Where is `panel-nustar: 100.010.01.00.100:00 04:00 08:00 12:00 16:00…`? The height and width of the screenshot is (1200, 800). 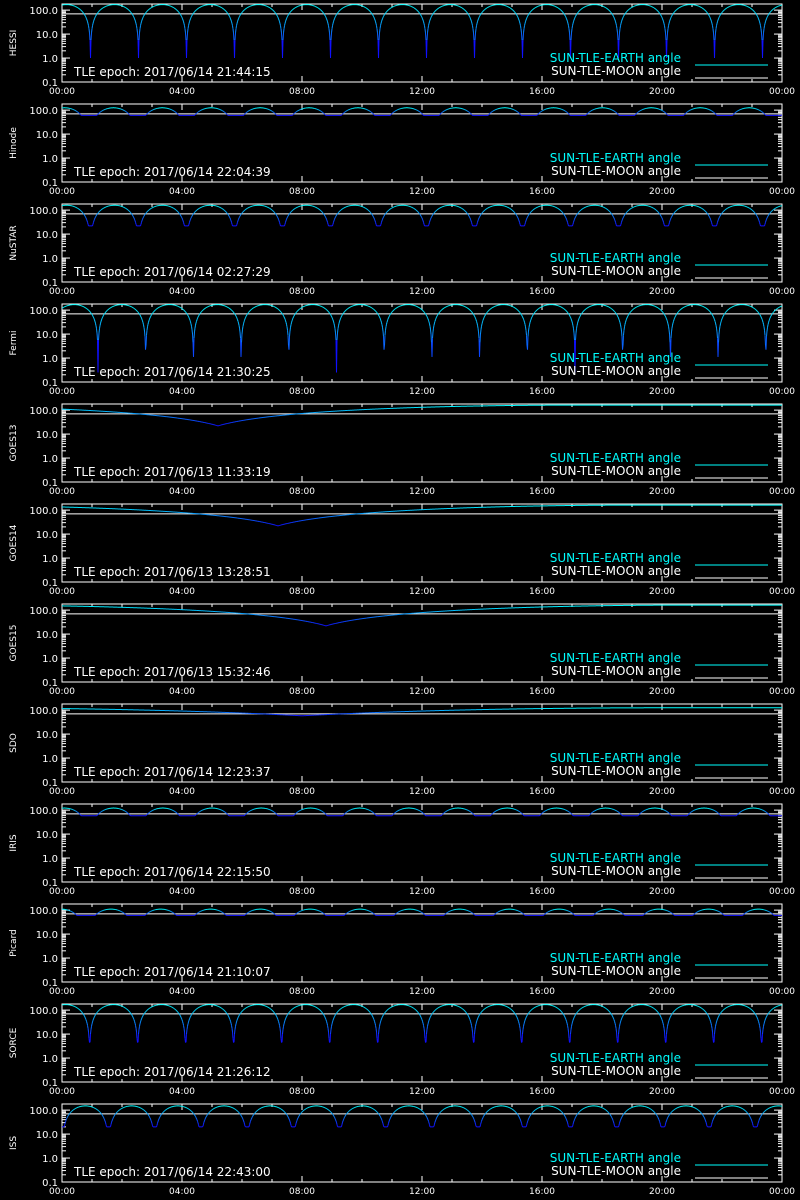 panel-nustar: 100.010.01.00.100:00 04:00 08:00 12:00 16:00… is located at coordinates (402, 250).